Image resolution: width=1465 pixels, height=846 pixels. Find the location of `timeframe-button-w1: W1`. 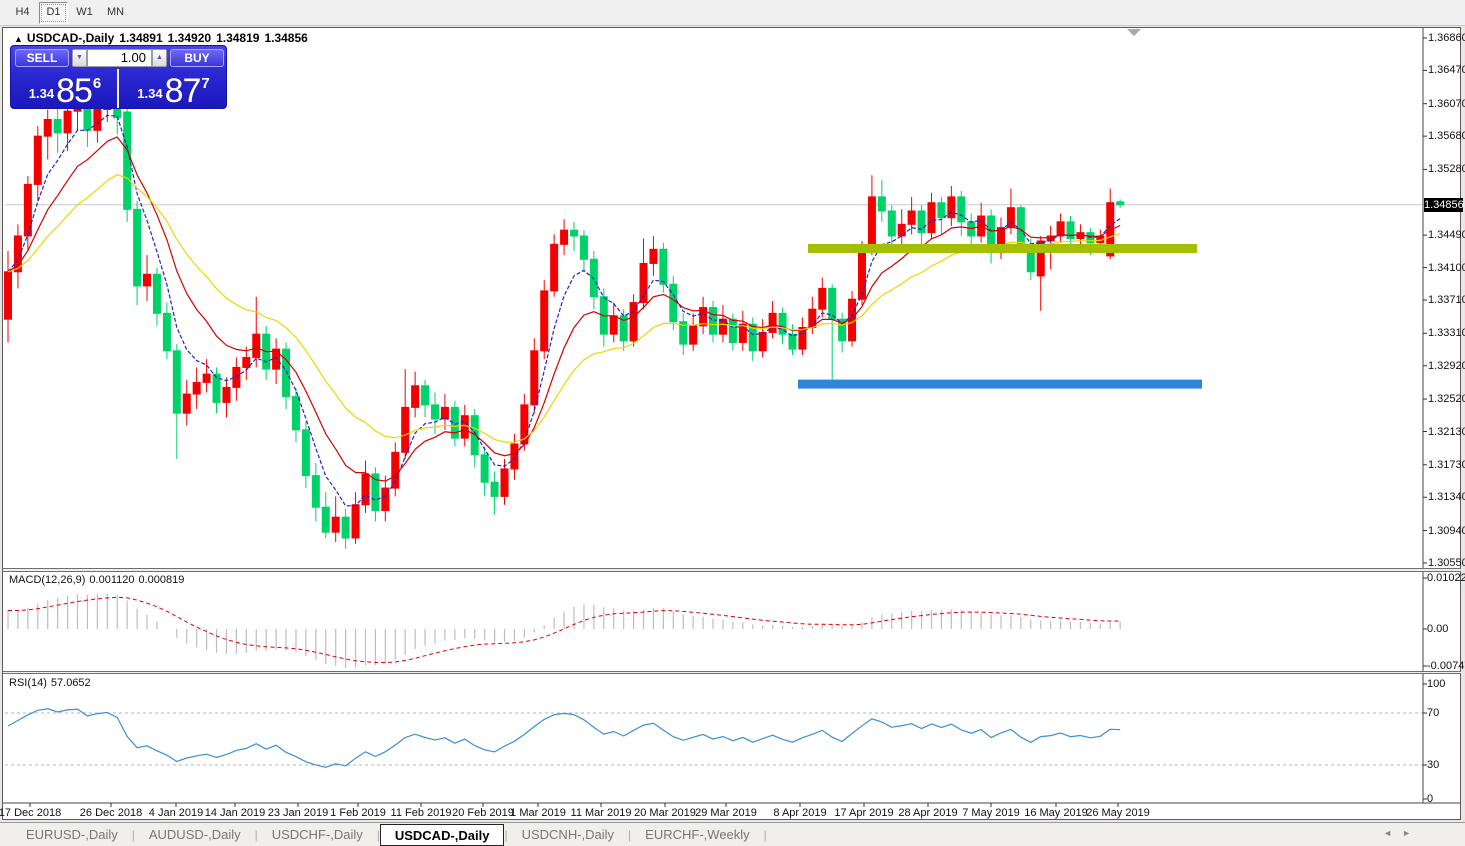

timeframe-button-w1: W1 is located at coordinates (84, 11).